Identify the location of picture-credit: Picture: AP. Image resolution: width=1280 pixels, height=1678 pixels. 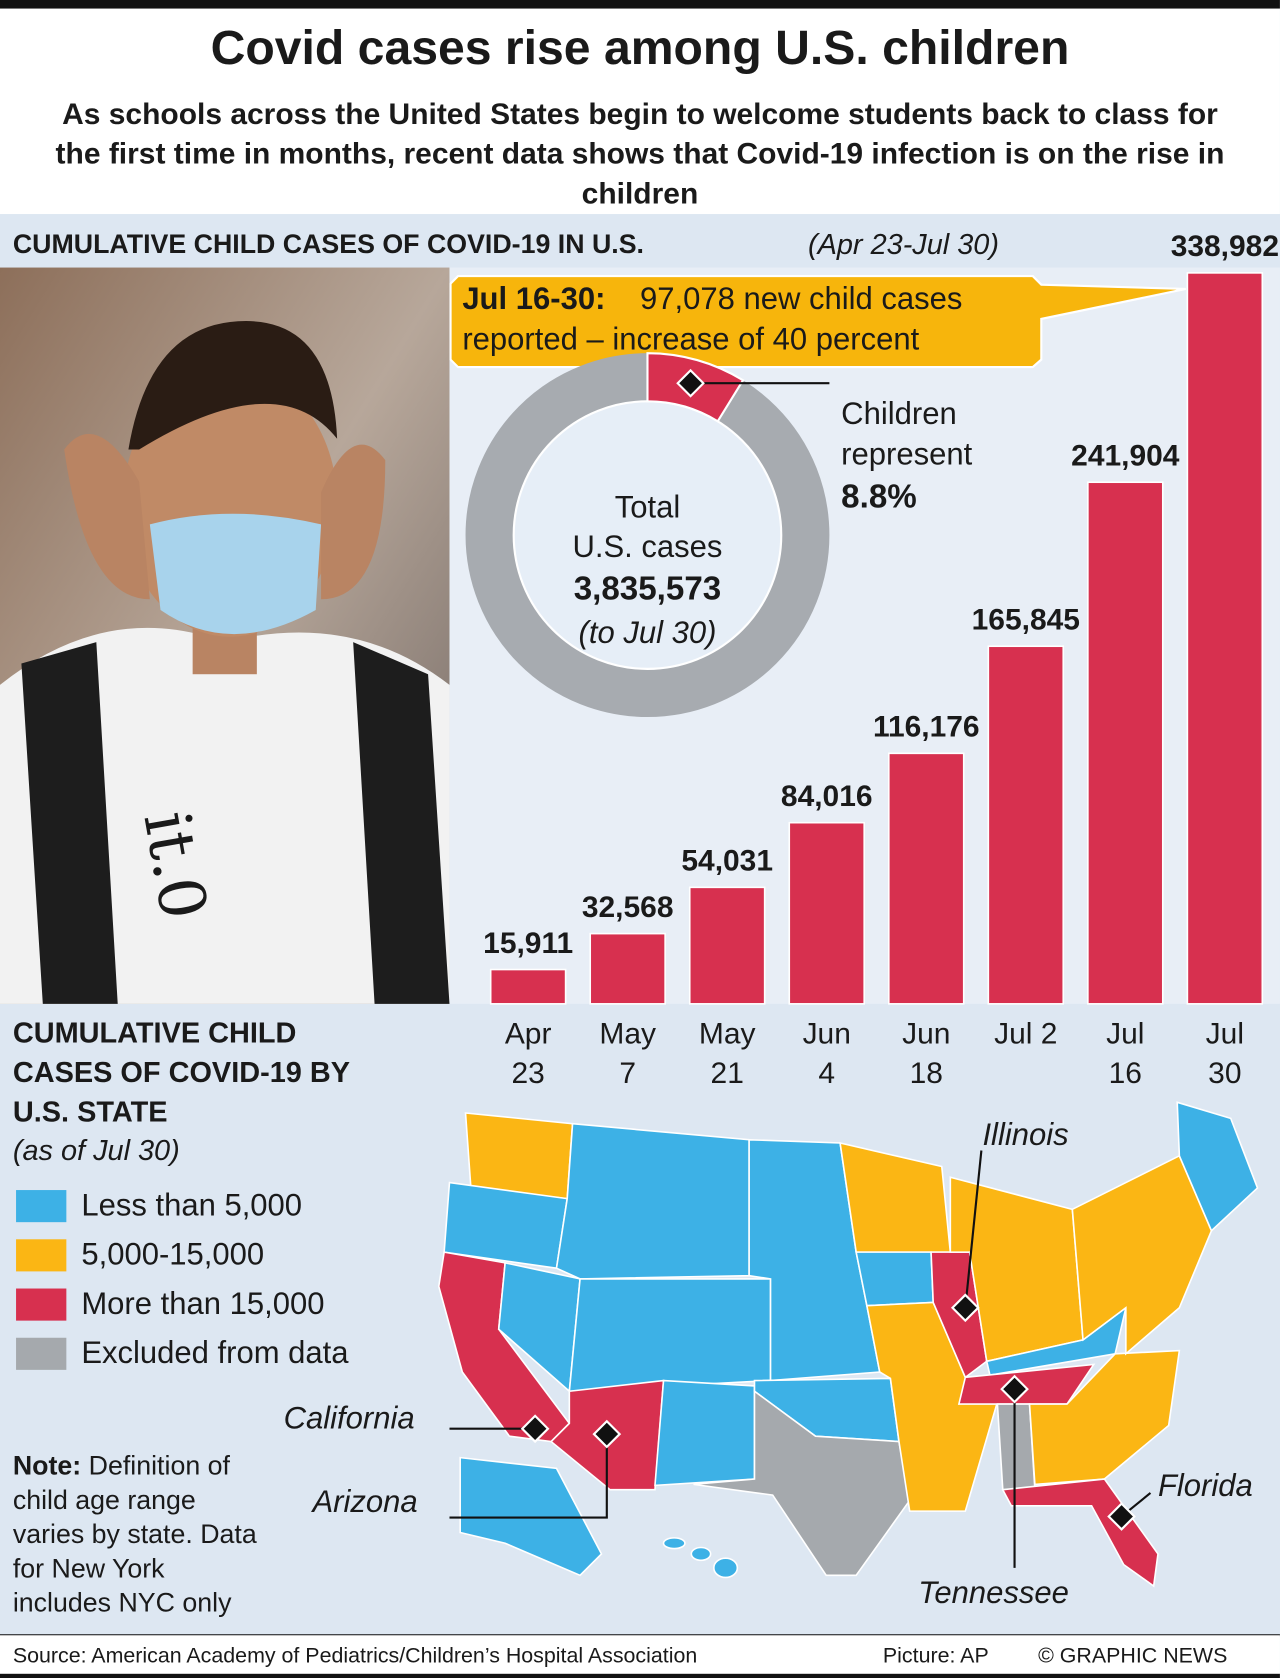
(936, 1655).